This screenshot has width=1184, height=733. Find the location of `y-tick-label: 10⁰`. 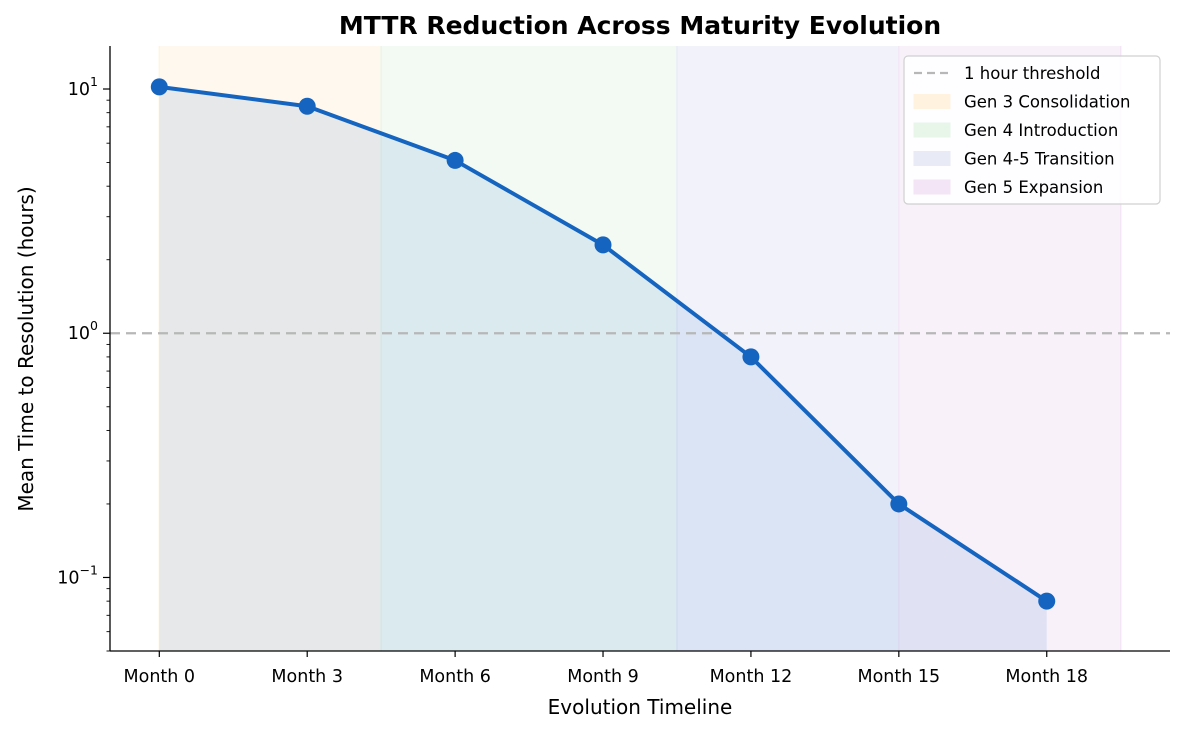

y-tick-label: 10⁰ is located at coordinates (83, 331).